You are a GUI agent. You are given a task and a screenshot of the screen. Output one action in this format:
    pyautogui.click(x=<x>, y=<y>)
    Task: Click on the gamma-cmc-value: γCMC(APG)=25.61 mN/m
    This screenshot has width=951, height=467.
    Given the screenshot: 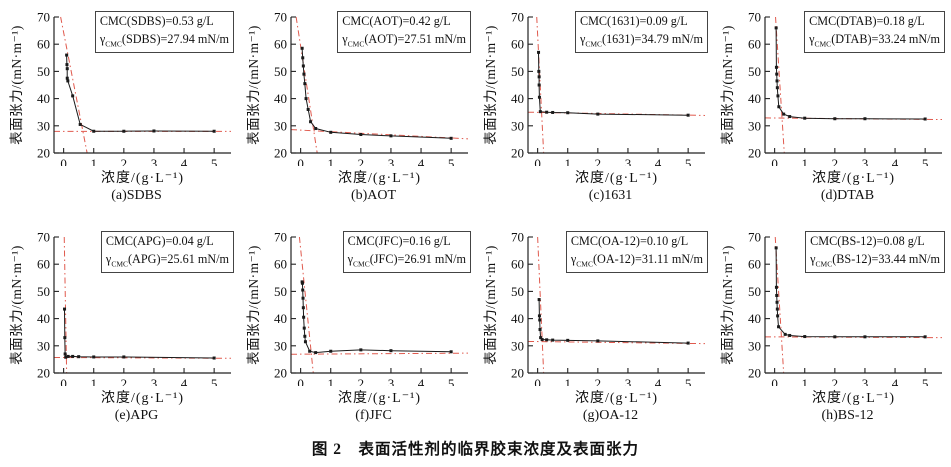 What is the action you would take?
    pyautogui.click(x=167, y=260)
    